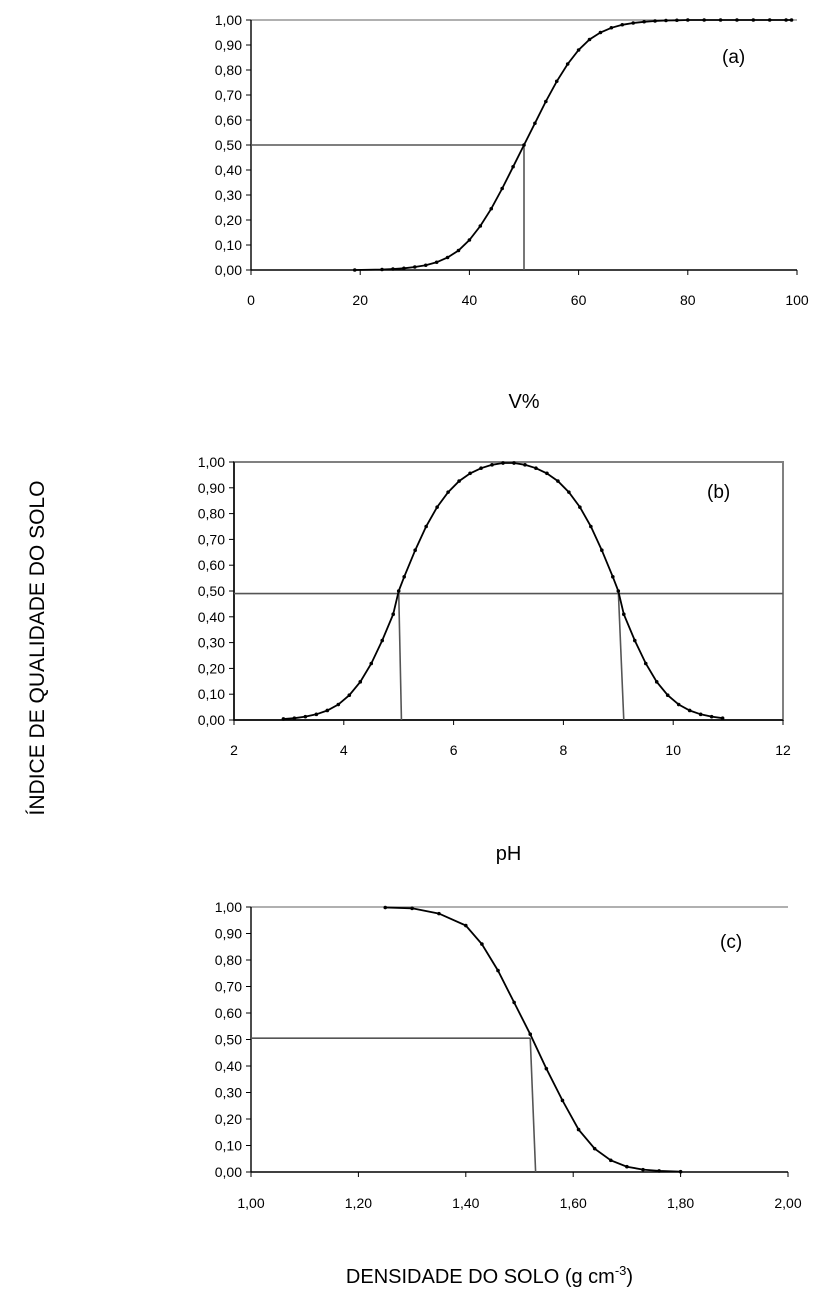 The image size is (817, 1297). I want to click on x-tick-label: 80, so click(688, 300).